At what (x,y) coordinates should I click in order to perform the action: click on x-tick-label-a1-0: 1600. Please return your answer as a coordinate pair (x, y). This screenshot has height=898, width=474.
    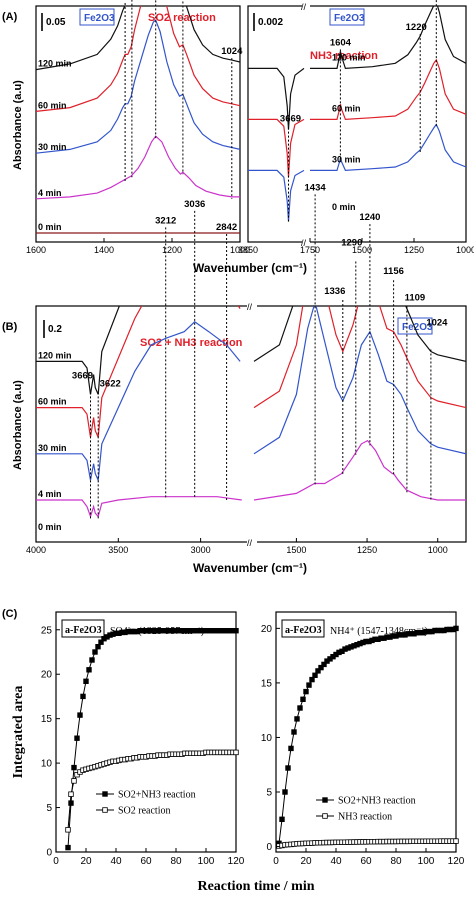
    Looking at the image, I should click on (36, 250).